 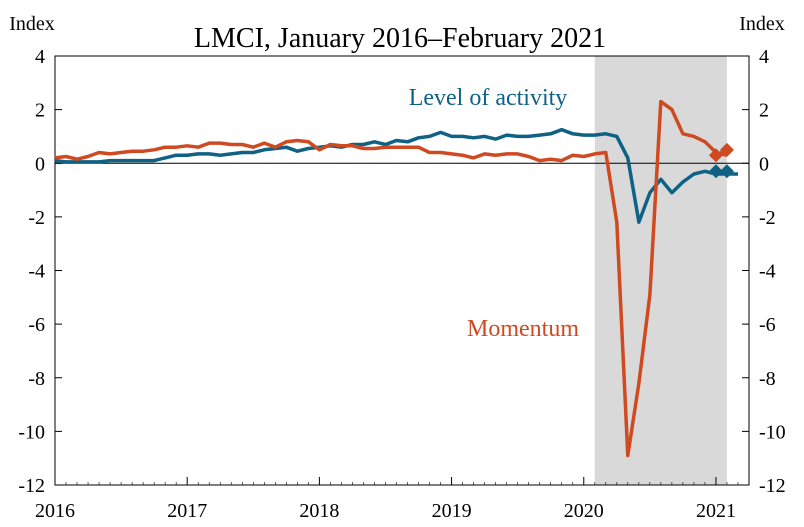 I want to click on right-axis-ticks: 4 2 0 -2 -4 -6 -8 -10 -12, so click(x=764, y=271).